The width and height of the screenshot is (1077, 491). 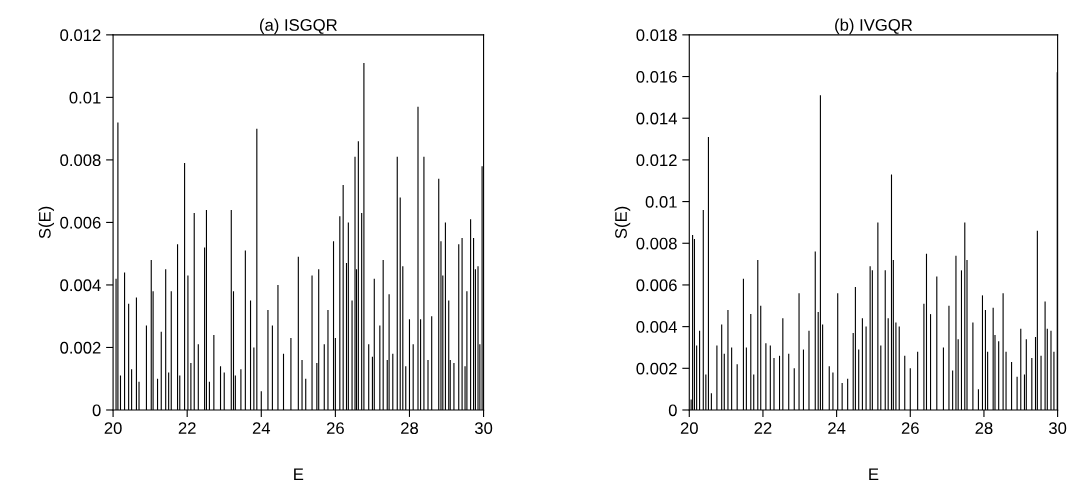 What do you see at coordinates (656, 76) in the screenshot?
I see `y-tick-label: 0.016` at bounding box center [656, 76].